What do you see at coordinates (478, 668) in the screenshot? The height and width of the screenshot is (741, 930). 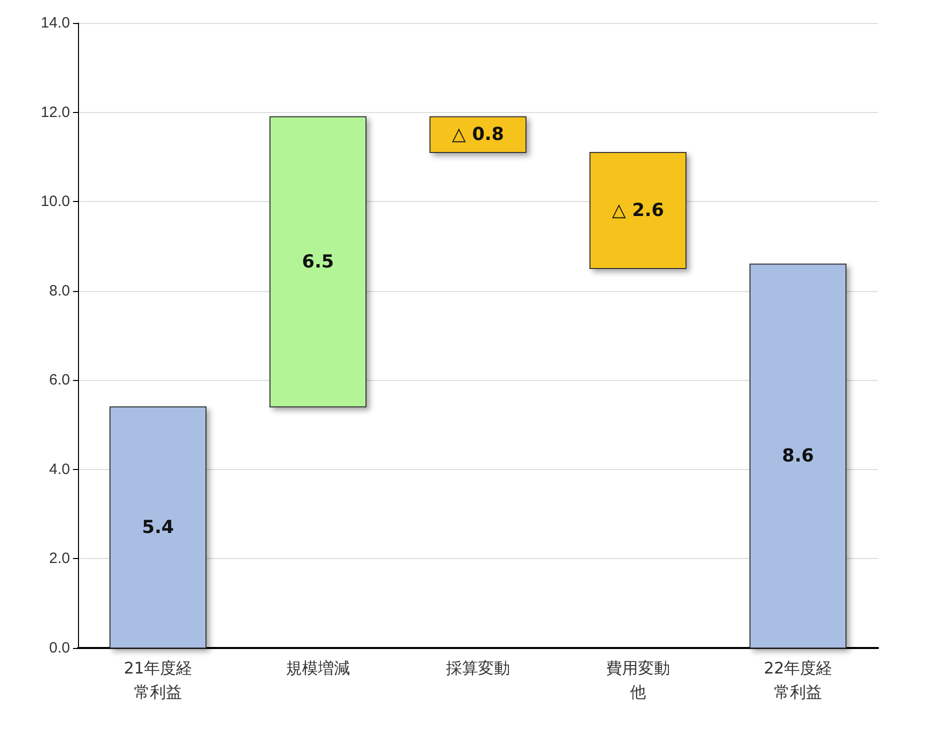 I see `x-tick-label: 採算変動` at bounding box center [478, 668].